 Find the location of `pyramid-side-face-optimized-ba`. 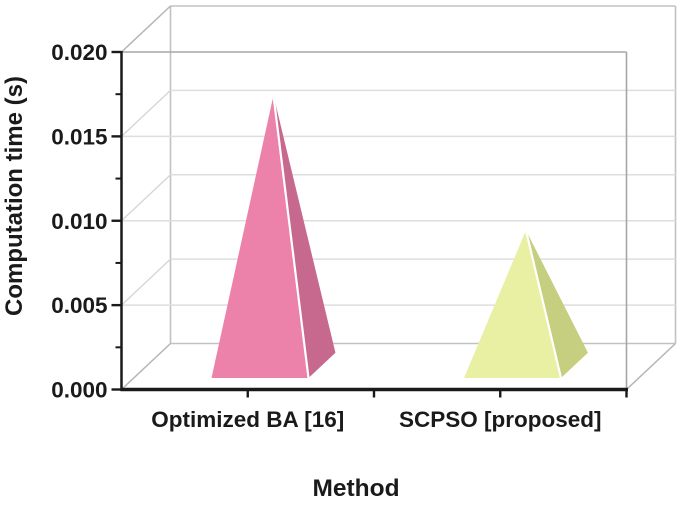

pyramid-side-face-optimized-ba is located at coordinates (304, 236).